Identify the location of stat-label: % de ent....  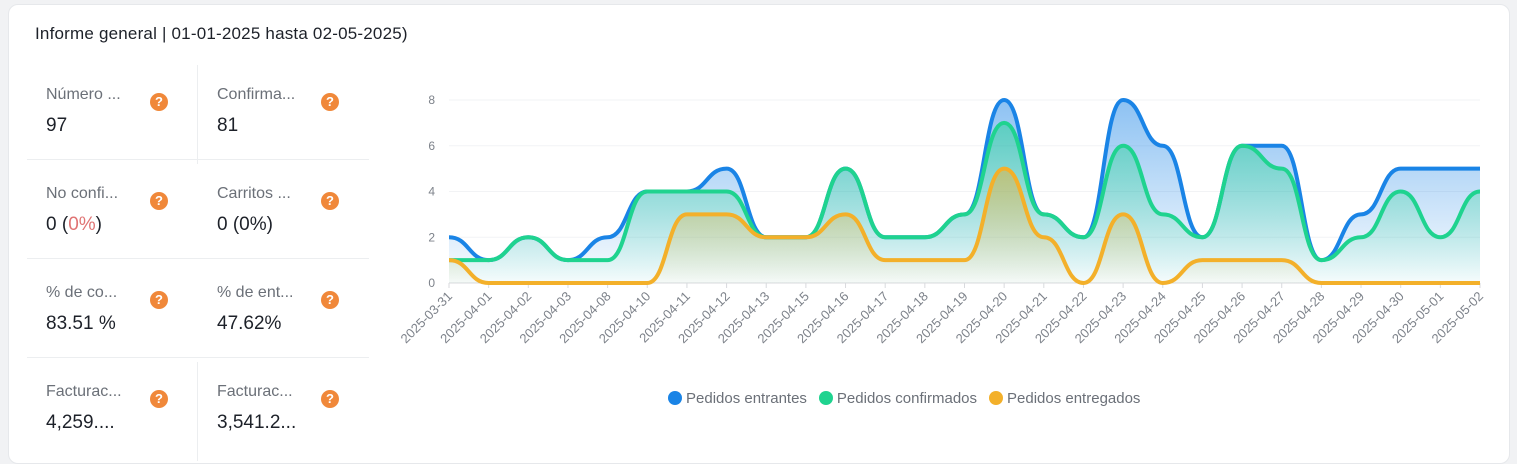
(255, 292).